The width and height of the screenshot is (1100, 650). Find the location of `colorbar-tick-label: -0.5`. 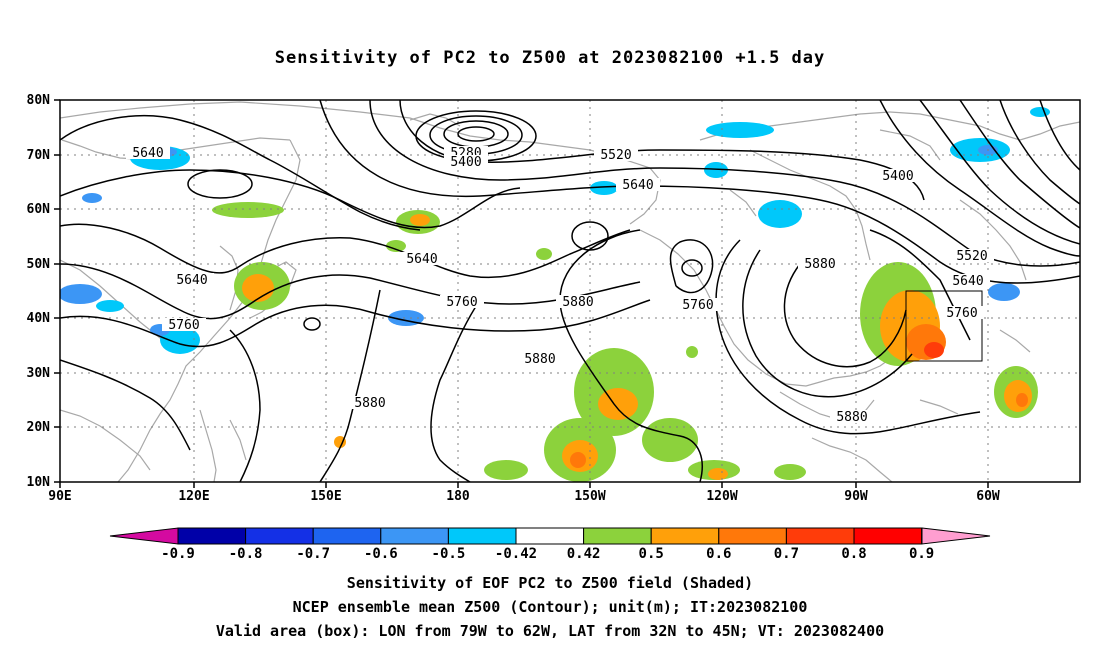

colorbar-tick-label: -0.5 is located at coordinates (449, 554).